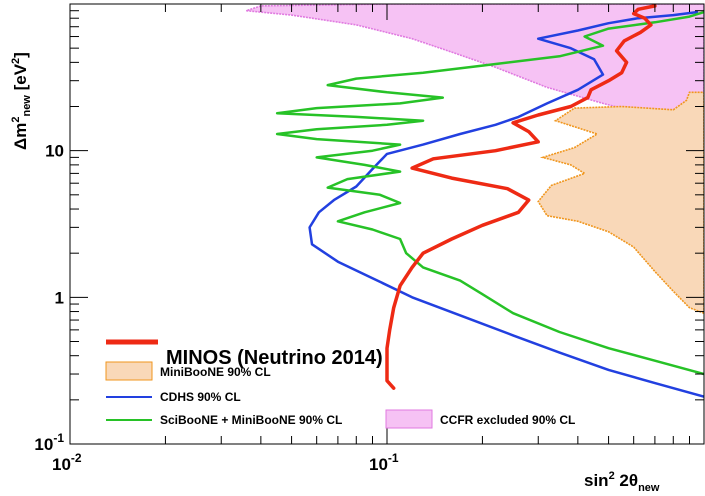 This screenshot has height=496, width=705. What do you see at coordinates (49, 442) in the screenshot?
I see `y-tick-label: 10-1` at bounding box center [49, 442].